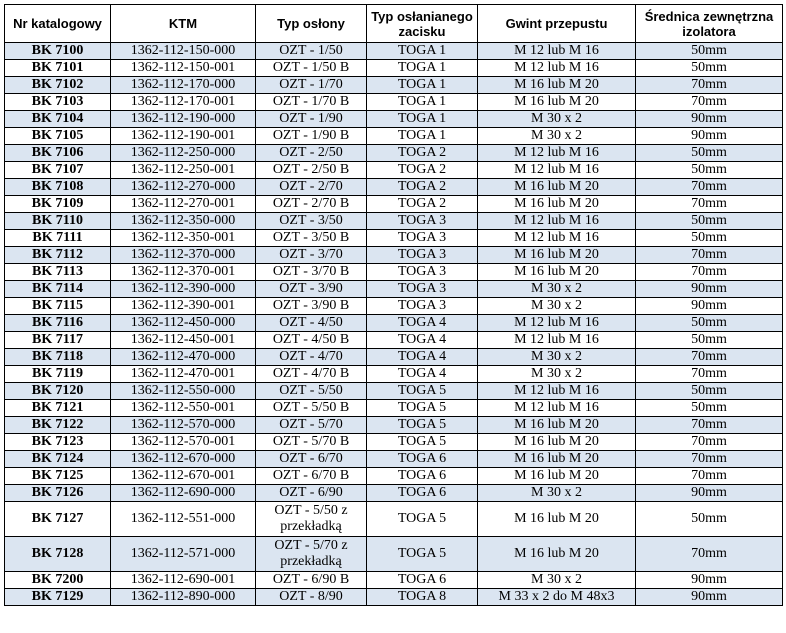 The width and height of the screenshot is (786, 633). I want to click on cell-ktm: 1362-112-350-001, so click(183, 238).